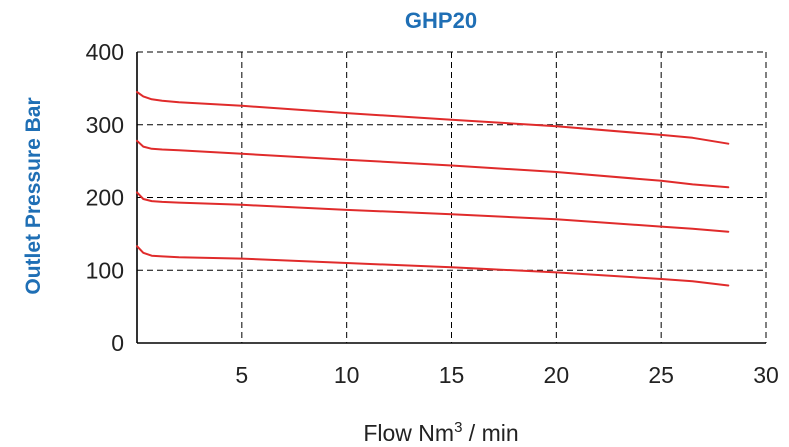 This screenshot has height=447, width=789. Describe the element at coordinates (347, 375) in the screenshot. I see `x-tick-label-10: 10` at that location.